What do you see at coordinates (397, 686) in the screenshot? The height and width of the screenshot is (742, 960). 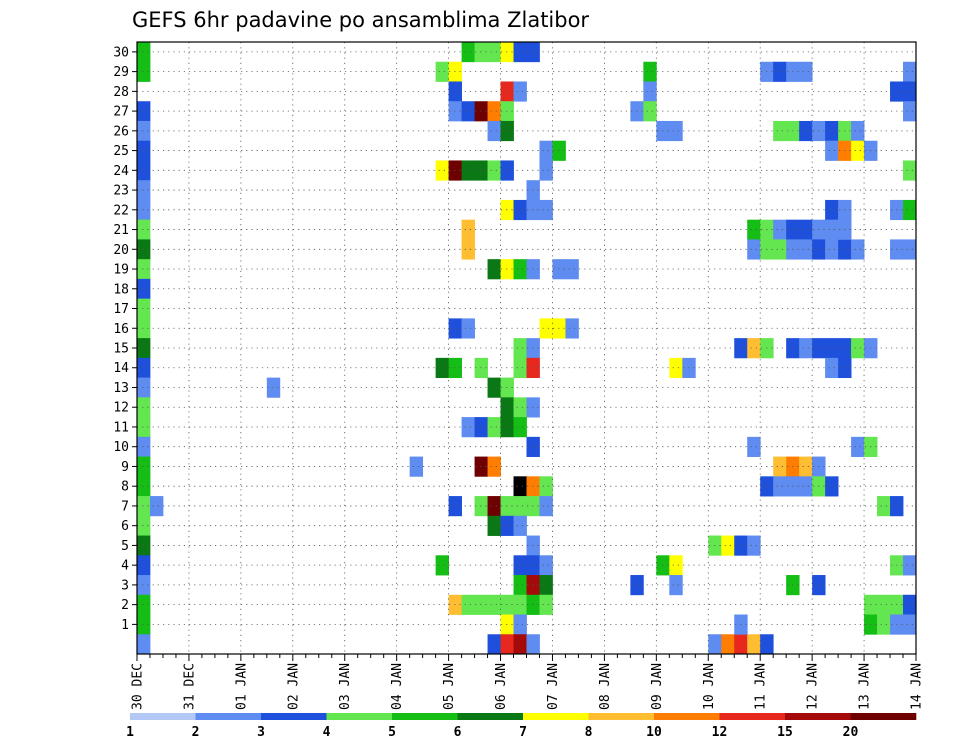 I see `x-tick-label: 04 JAN` at bounding box center [397, 686].